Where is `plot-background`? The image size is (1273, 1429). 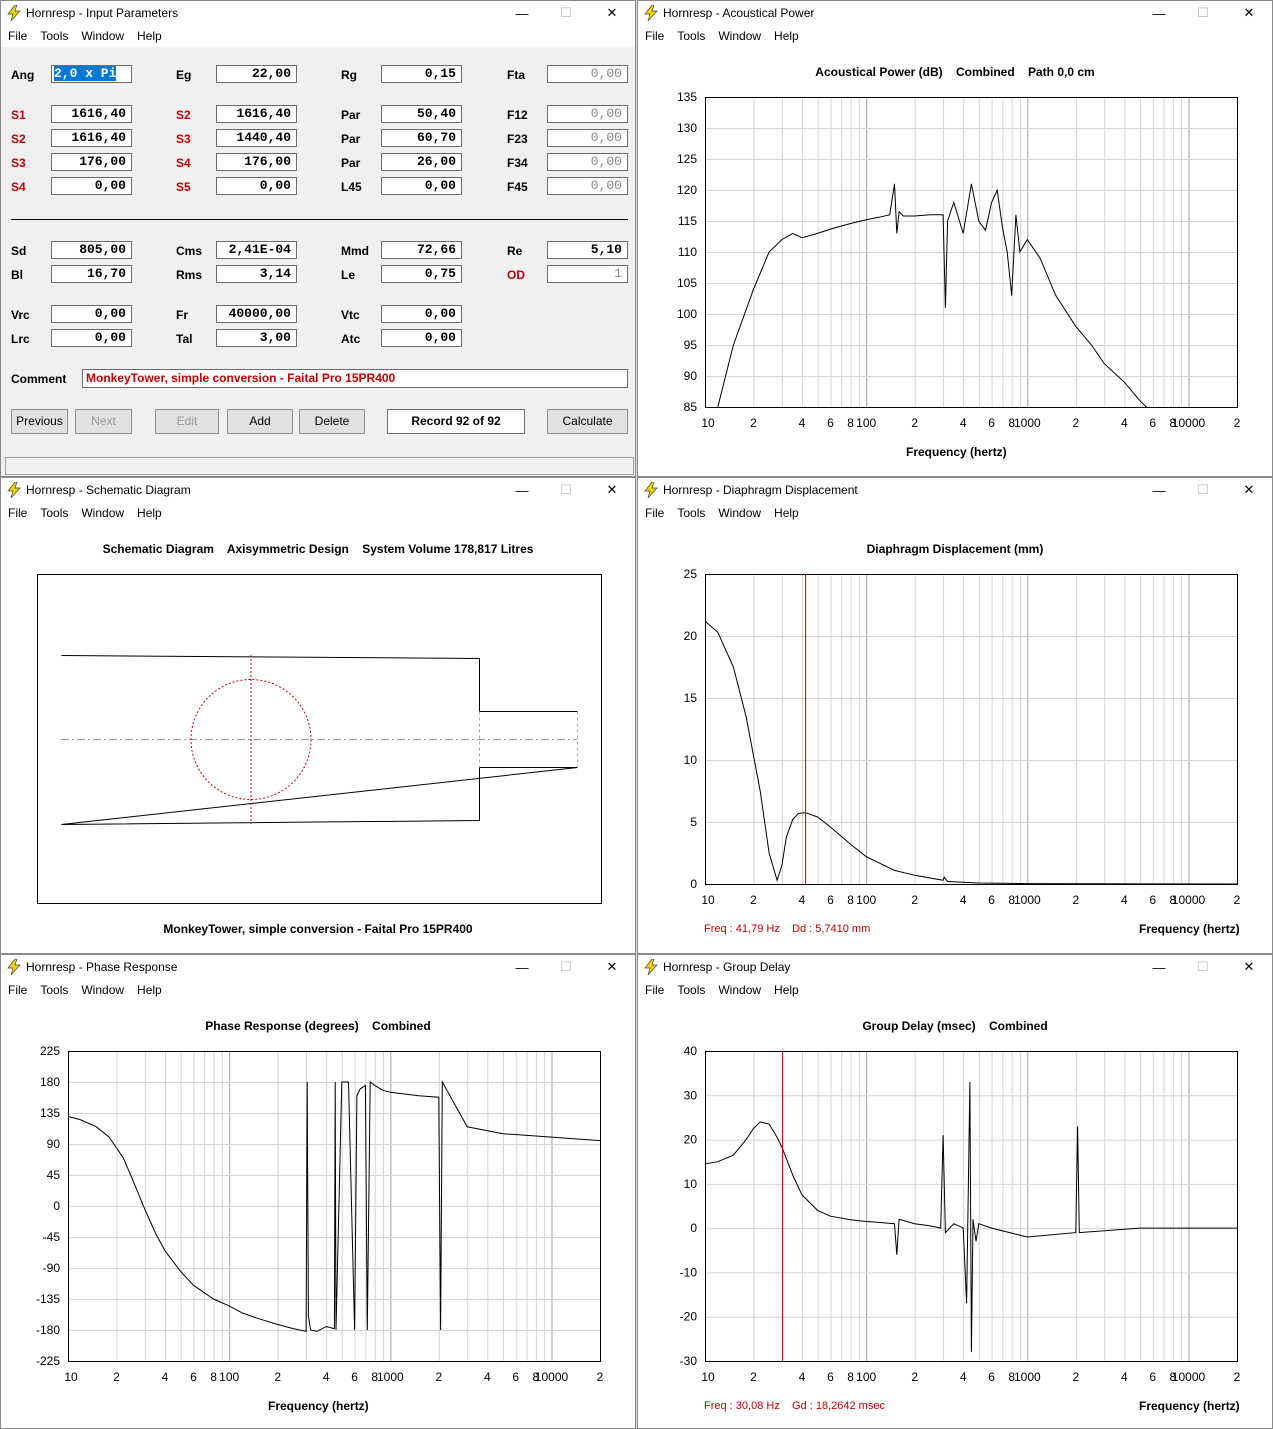 plot-background is located at coordinates (971, 729).